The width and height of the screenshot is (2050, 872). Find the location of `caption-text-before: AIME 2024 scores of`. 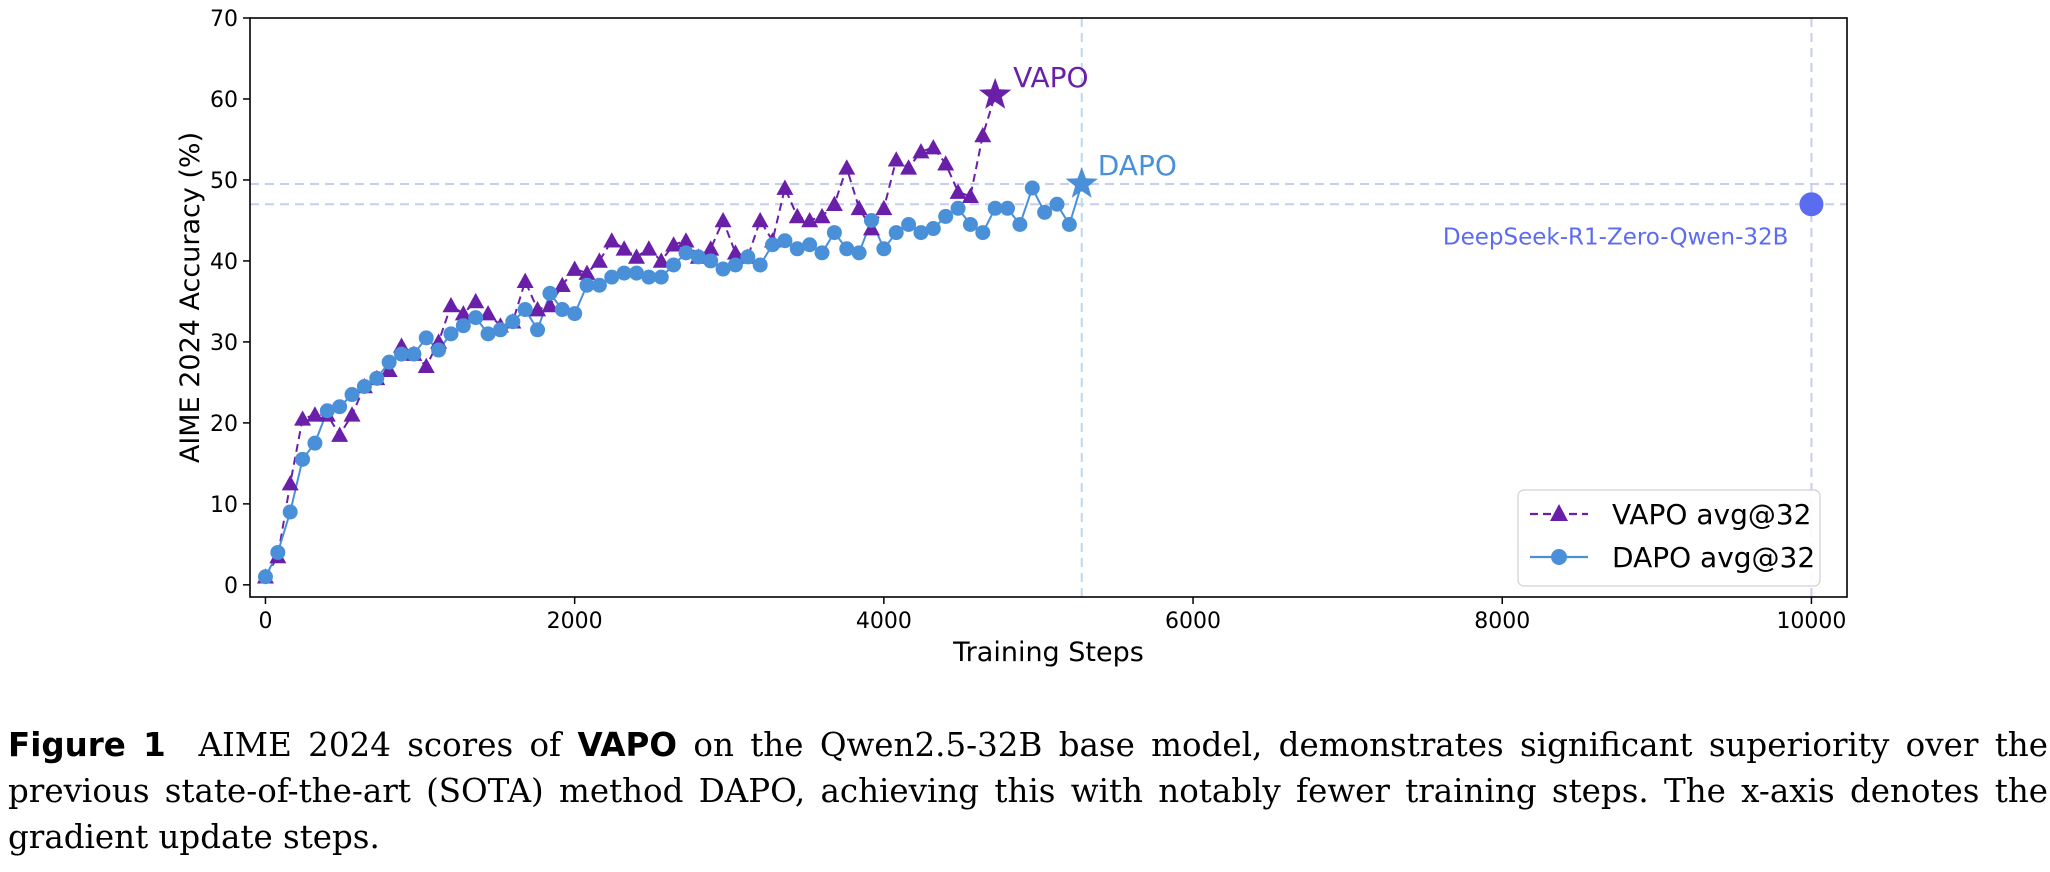

caption-text-before: AIME 2024 scores of is located at coordinates (380, 745).